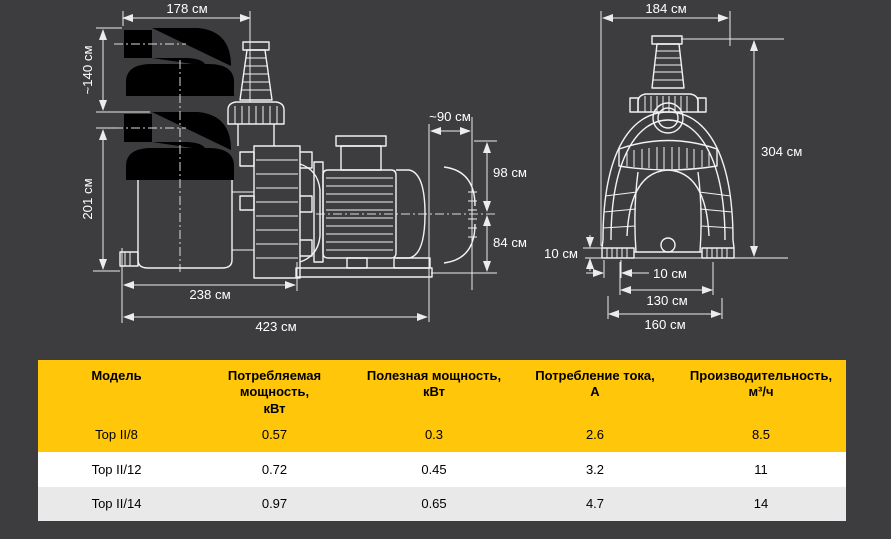 The image size is (891, 539). I want to click on dim-motor-length, so click(450, 219).